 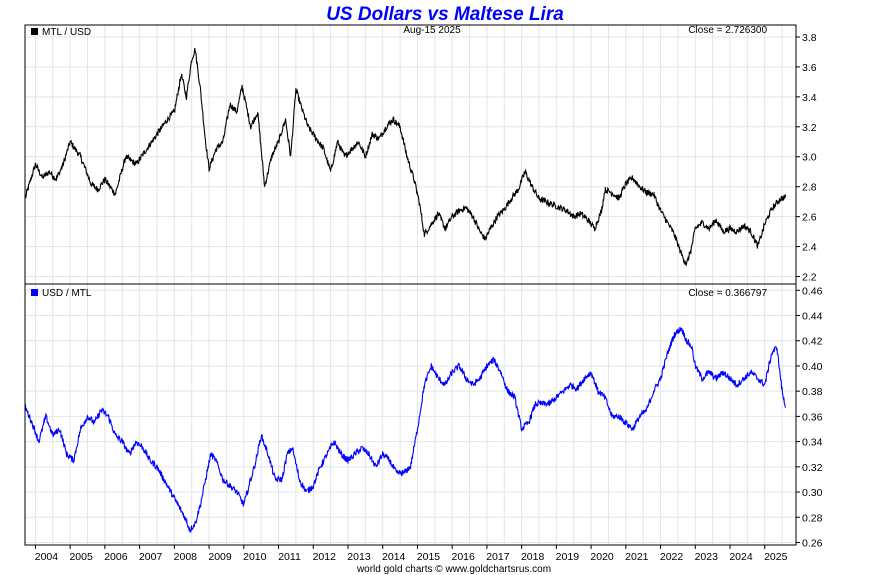 What do you see at coordinates (66, 32) in the screenshot?
I see `legend-label-mtl-usd: MTL / USD` at bounding box center [66, 32].